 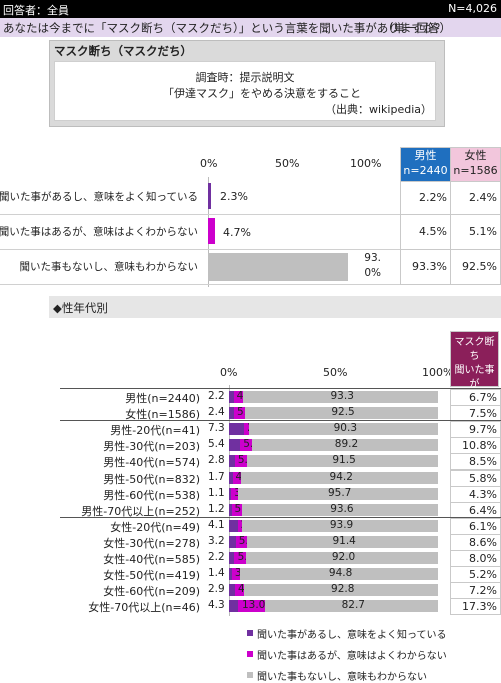 What do you see at coordinates (216, 540) in the screenshot?
I see `value-label: 3.2` at bounding box center [216, 540].